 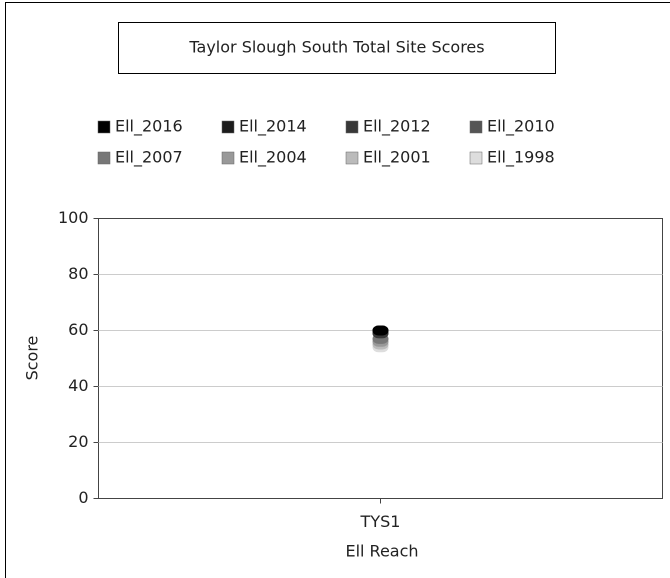 What do you see at coordinates (397, 158) in the screenshot?
I see `legend-label: Ell_2001` at bounding box center [397, 158].